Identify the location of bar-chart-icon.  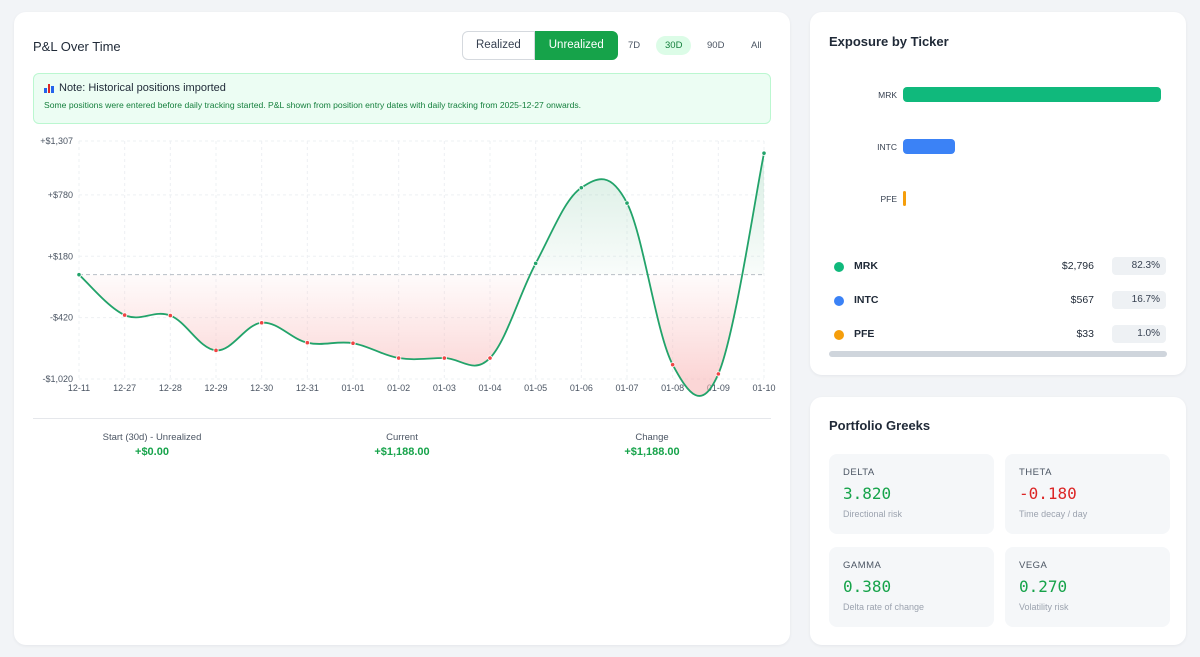
(49, 88).